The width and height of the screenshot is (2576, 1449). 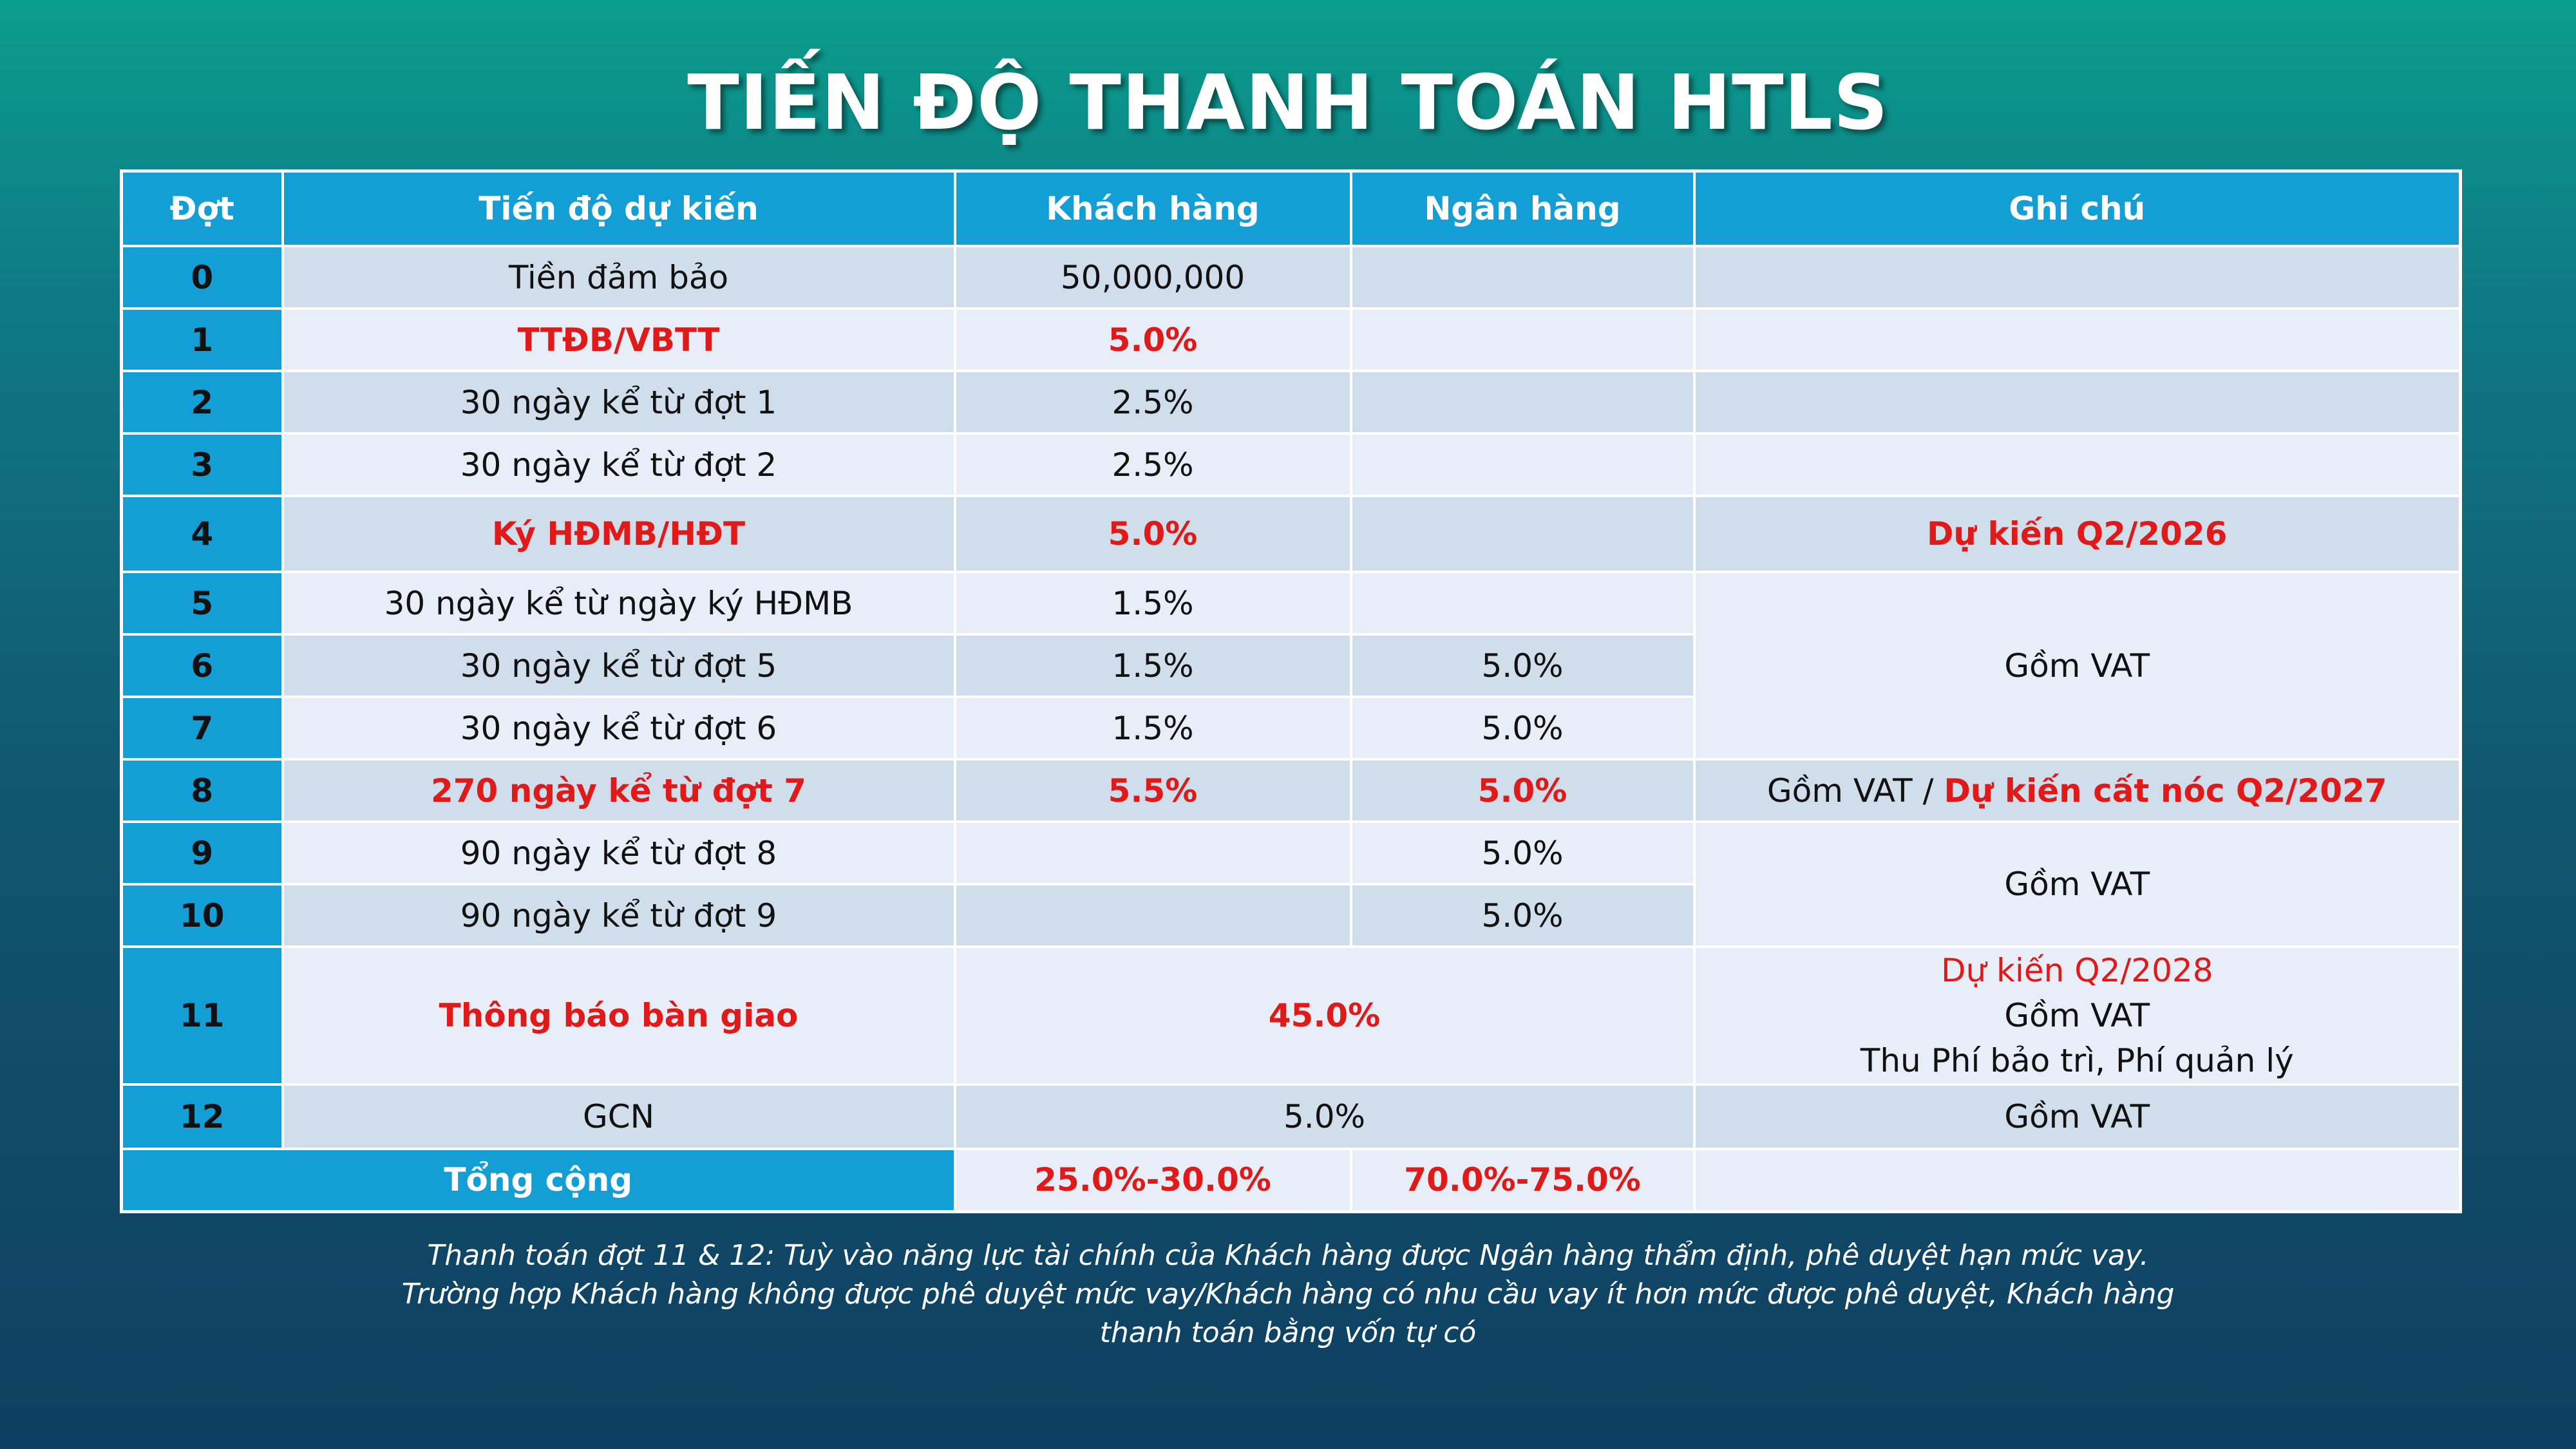 I want to click on cell-tien-do: 30 ngày kể từ ngày ký HĐMB, so click(x=619, y=603).